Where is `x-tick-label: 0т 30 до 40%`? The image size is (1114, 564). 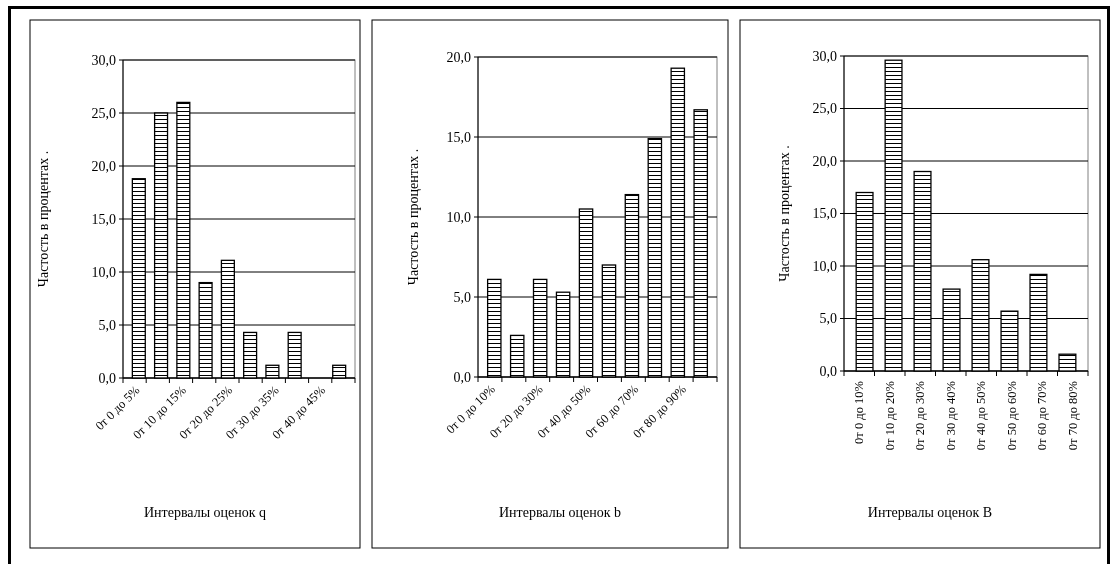
x-tick-label: 0т 30 до 40% is located at coordinates (950, 416).